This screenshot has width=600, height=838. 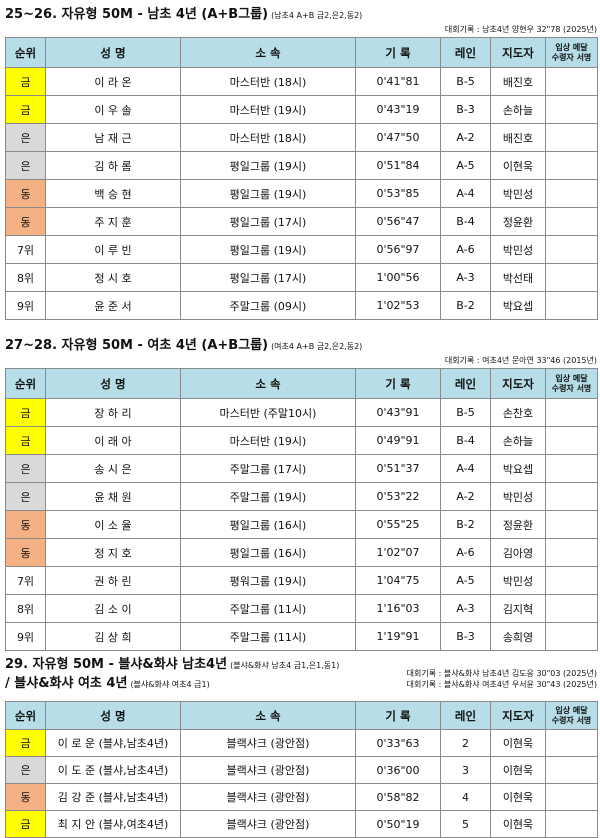 I want to click on cell: 송희영, so click(x=518, y=636).